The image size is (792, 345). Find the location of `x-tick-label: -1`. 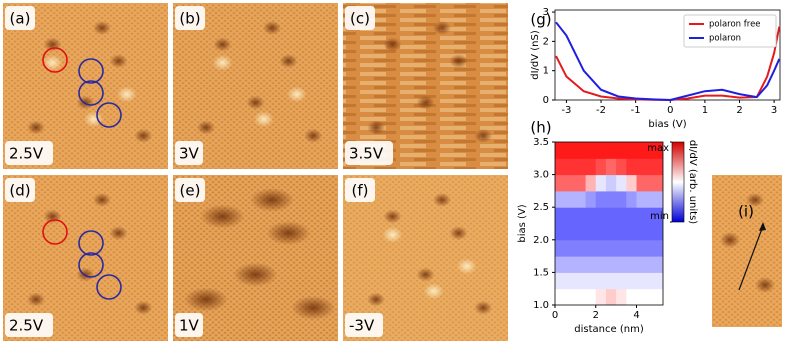

x-tick-label: -1 is located at coordinates (636, 110).